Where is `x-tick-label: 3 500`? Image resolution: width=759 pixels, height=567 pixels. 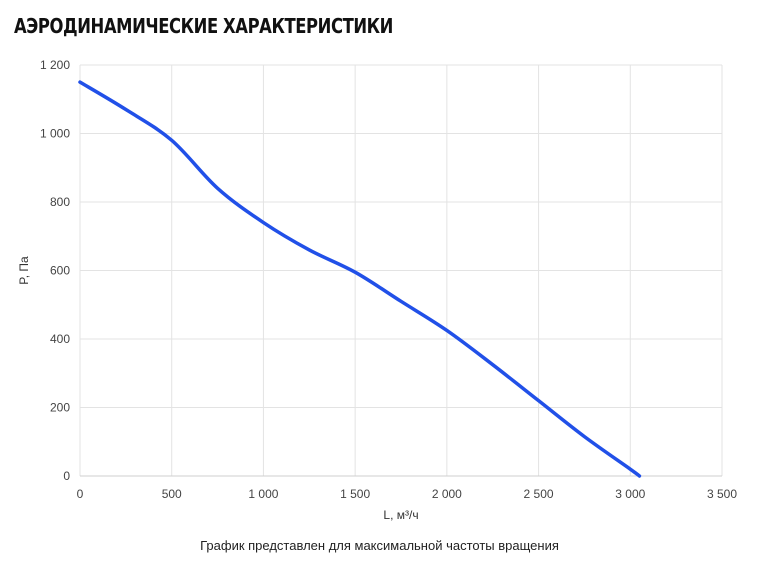
x-tick-label: 3 500 is located at coordinates (722, 494).